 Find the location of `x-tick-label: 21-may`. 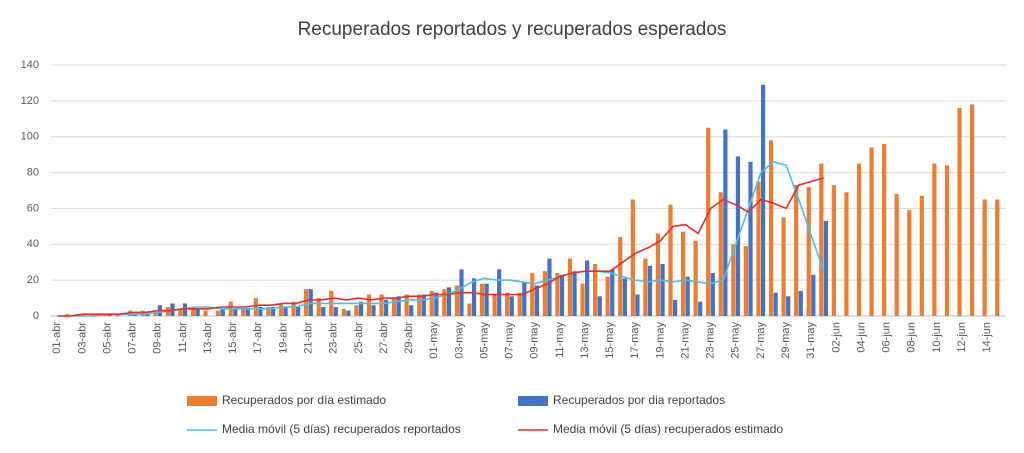

x-tick-label: 21-may is located at coordinates (685, 340).